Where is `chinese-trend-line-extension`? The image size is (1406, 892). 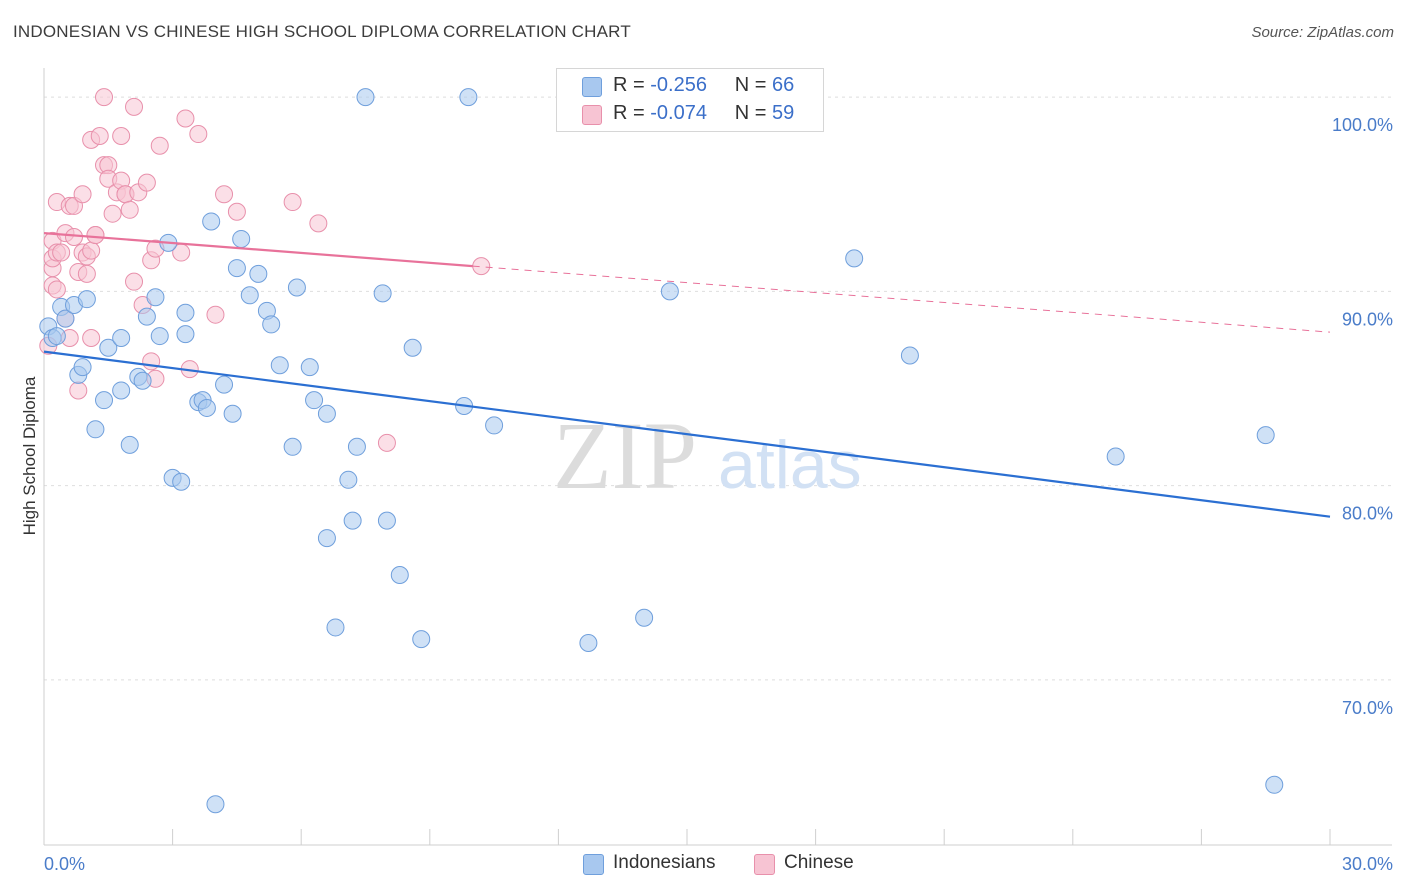 chinese-trend-line-extension is located at coordinates (901, 299).